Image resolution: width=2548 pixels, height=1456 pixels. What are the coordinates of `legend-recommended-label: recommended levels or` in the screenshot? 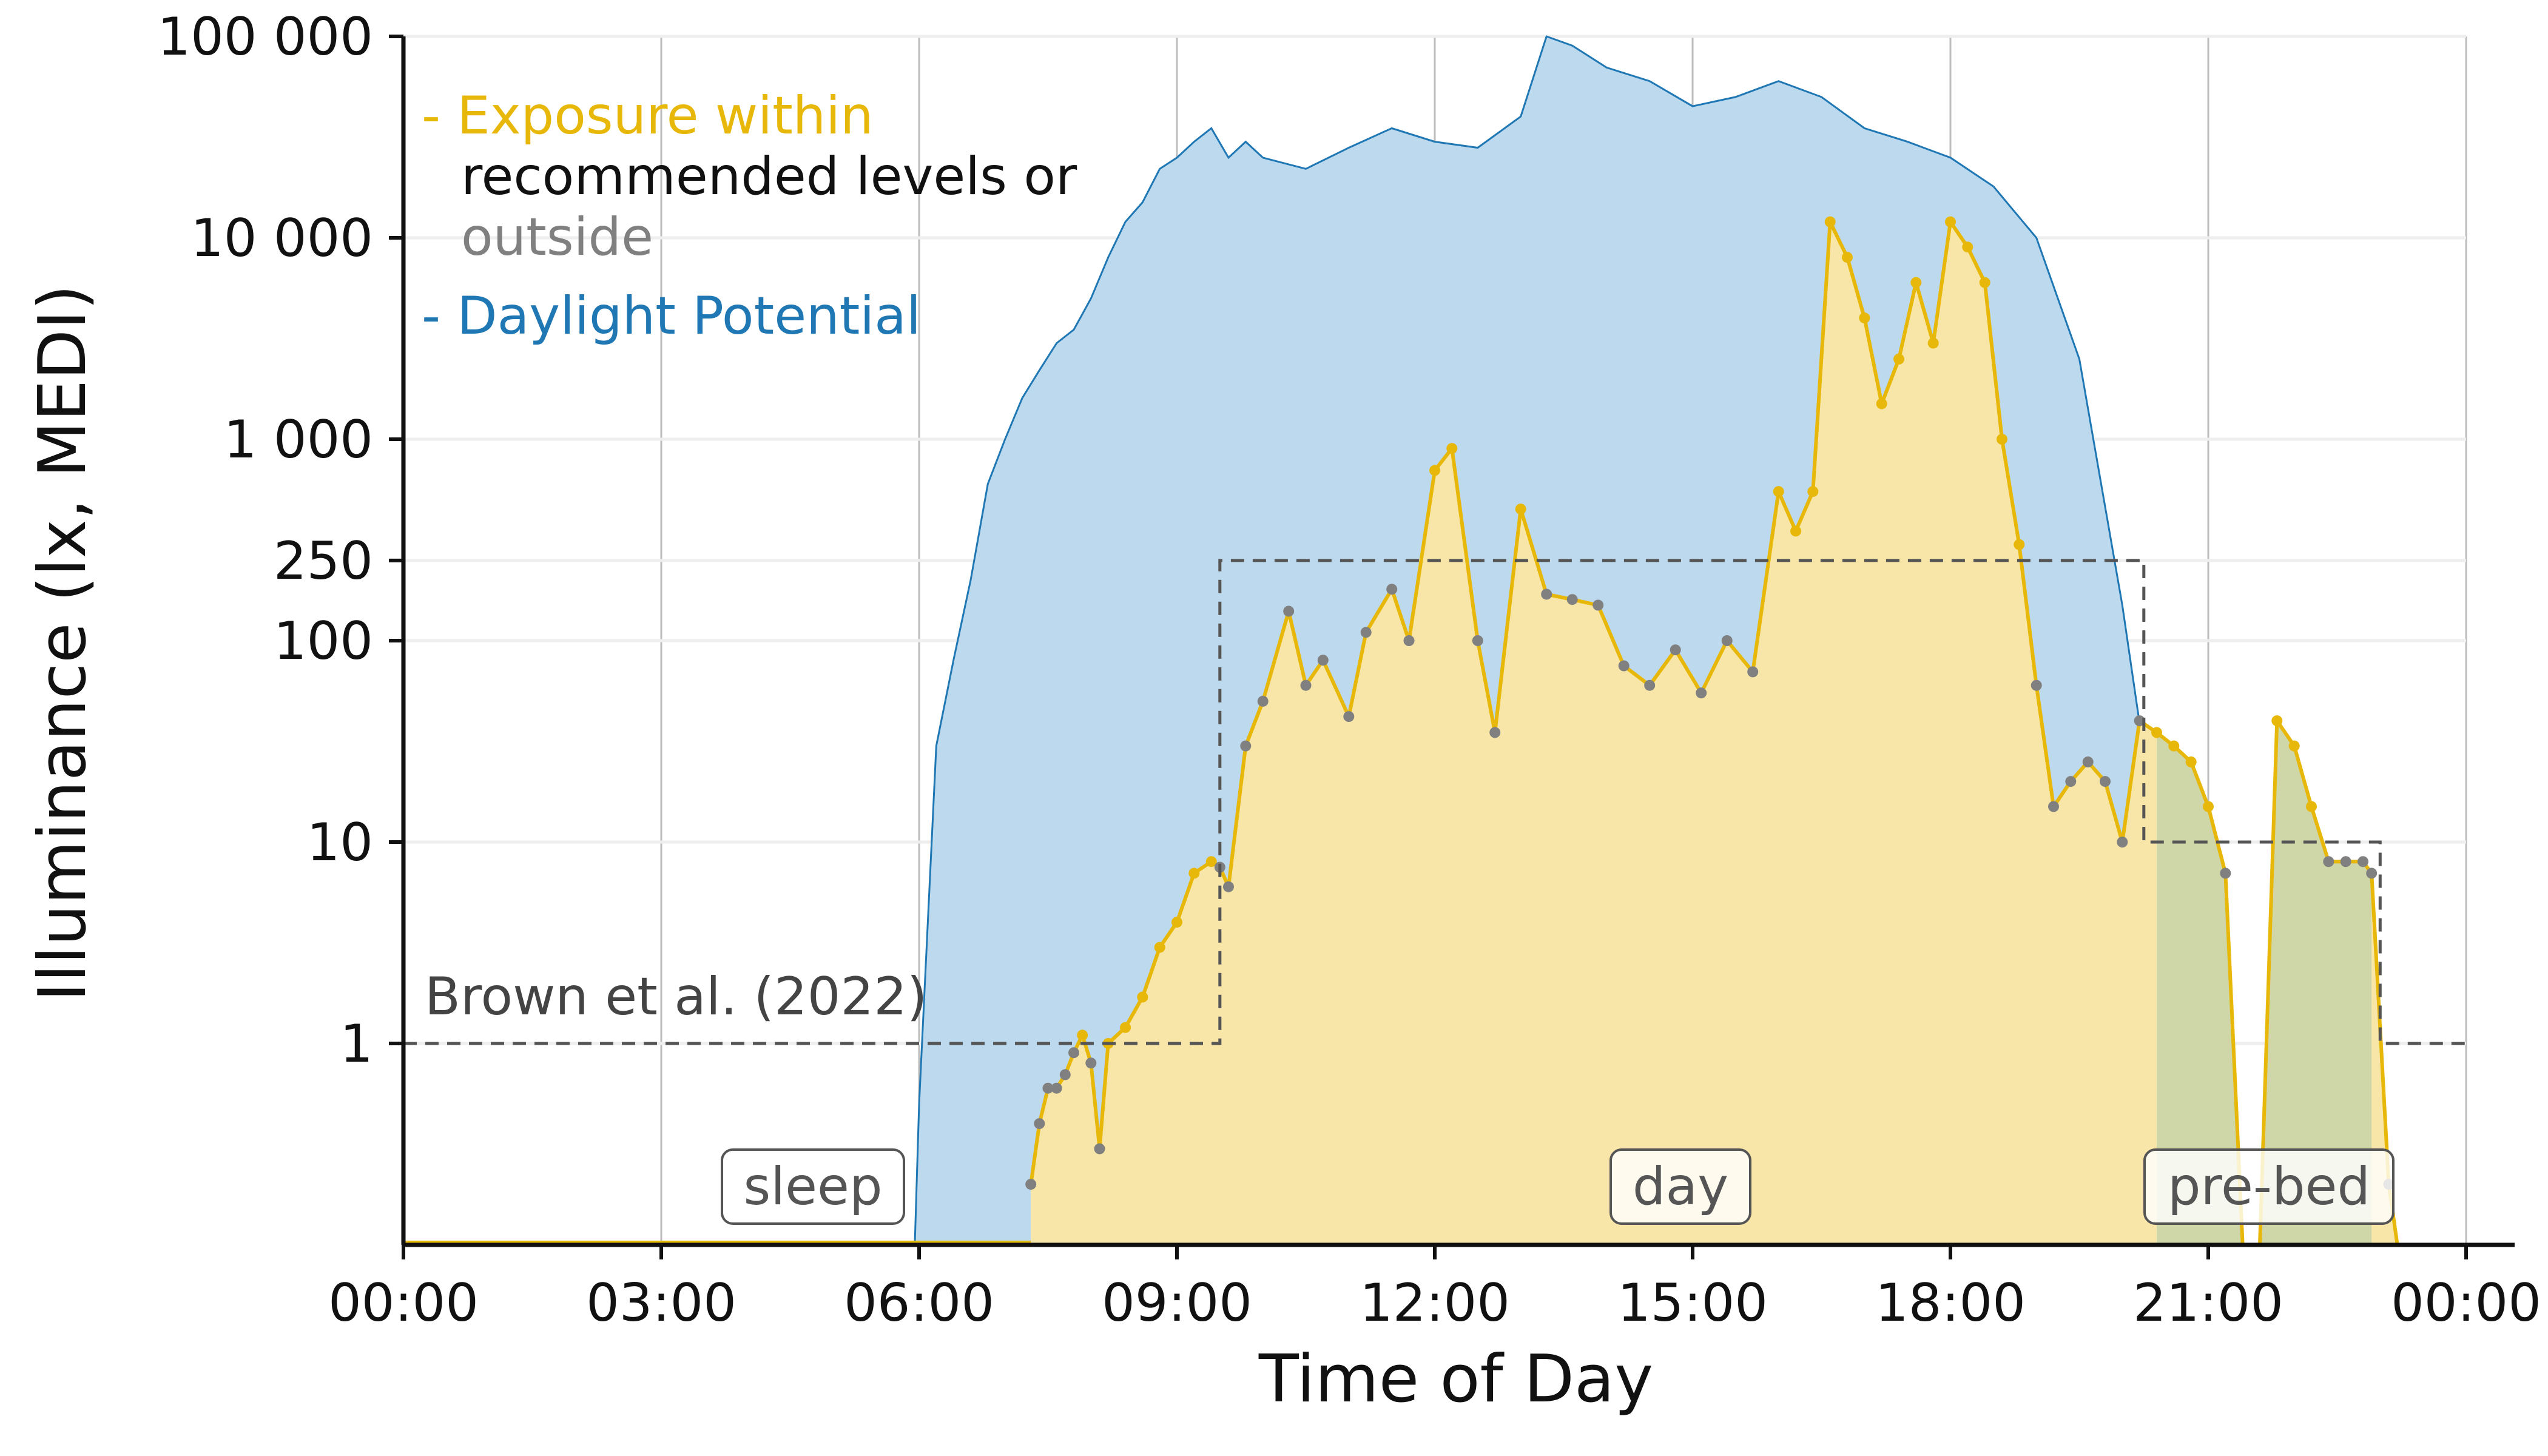 It's located at (769, 176).